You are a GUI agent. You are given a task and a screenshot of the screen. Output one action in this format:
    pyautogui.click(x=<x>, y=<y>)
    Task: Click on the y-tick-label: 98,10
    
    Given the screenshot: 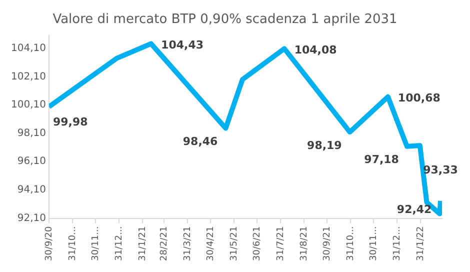 What is the action you would take?
    pyautogui.click(x=31, y=133)
    